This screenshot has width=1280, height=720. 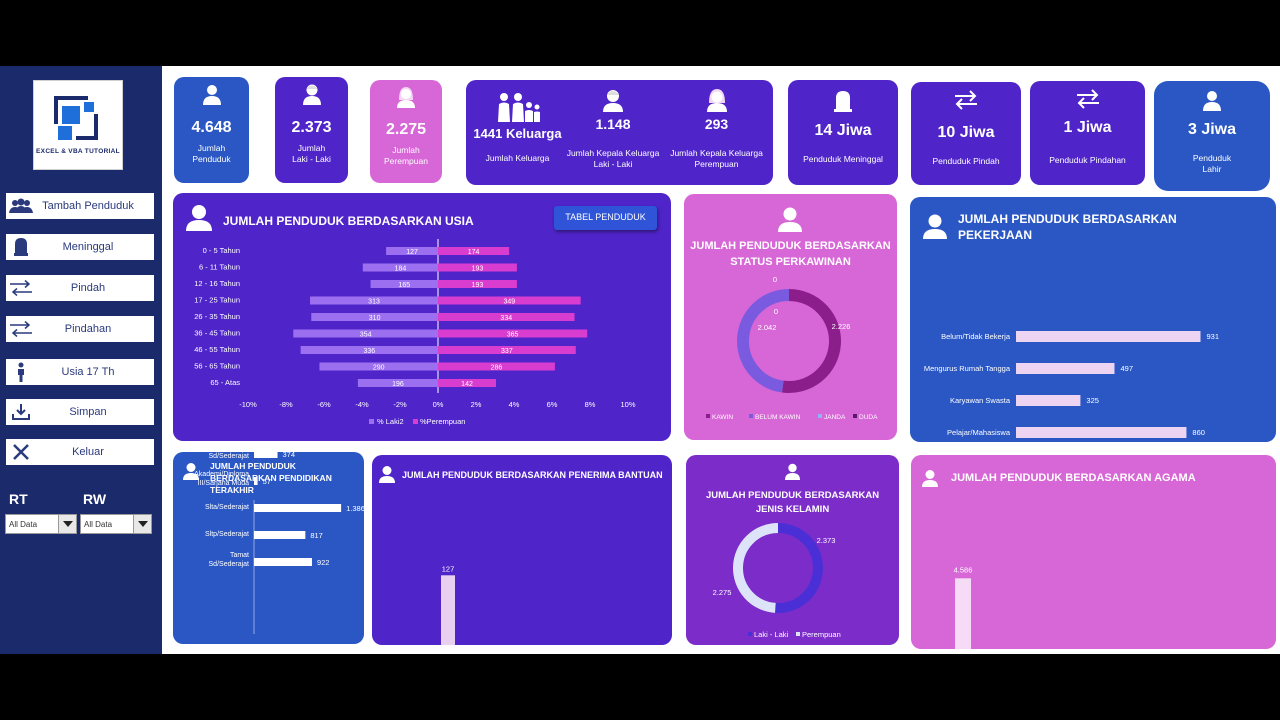 I want to click on marital-slice, so click(x=763, y=341).